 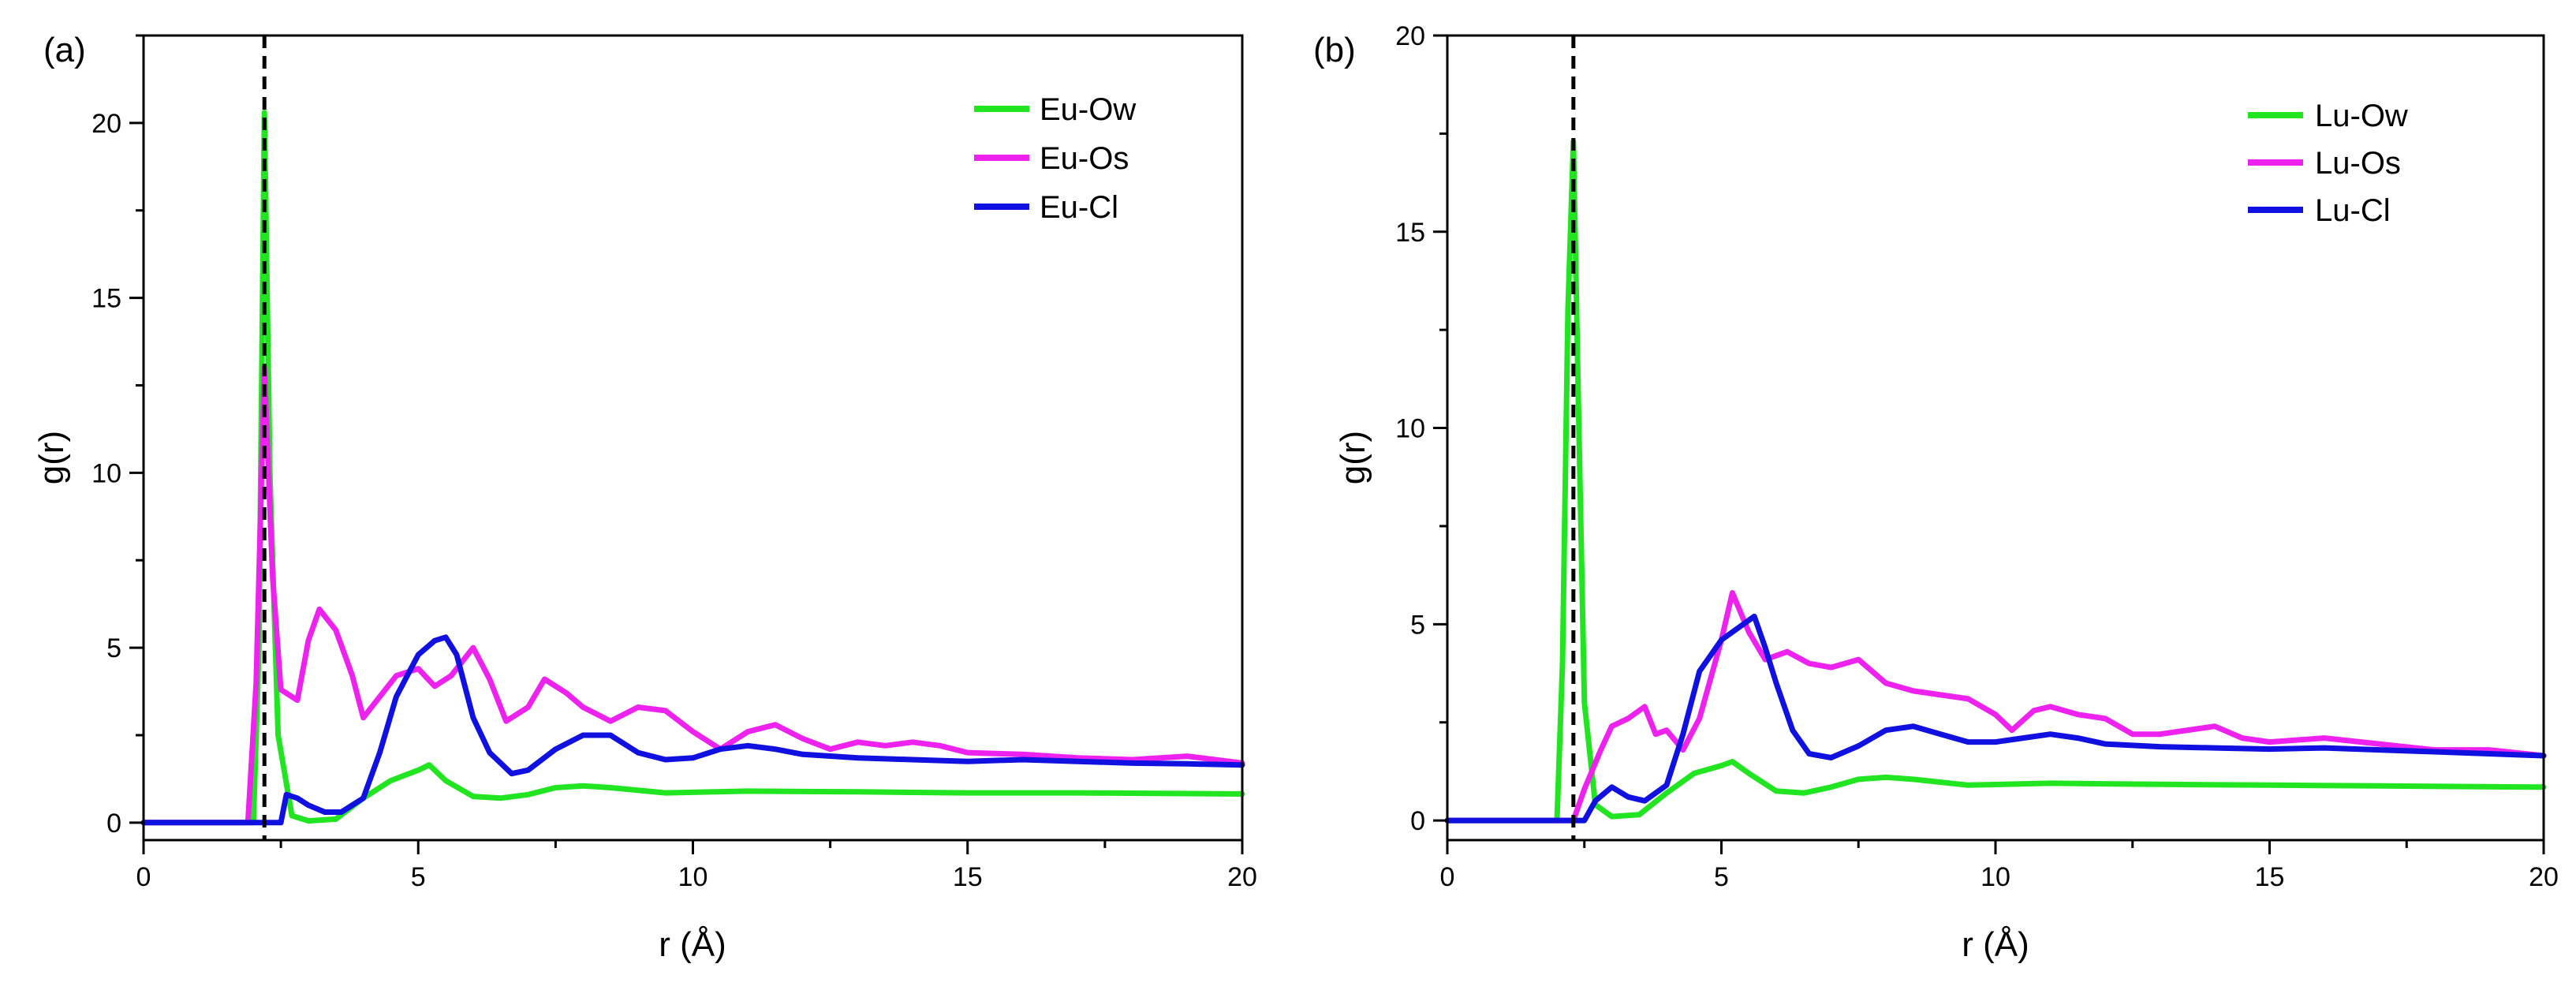 I want to click on panel-a-legend-label-2: Eu-Os, so click(x=1084, y=158).